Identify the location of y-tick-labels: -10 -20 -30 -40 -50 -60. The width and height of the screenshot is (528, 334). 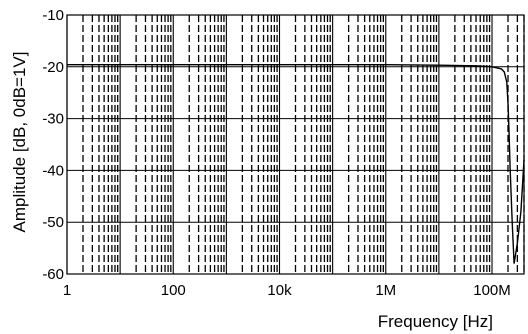
(53, 145).